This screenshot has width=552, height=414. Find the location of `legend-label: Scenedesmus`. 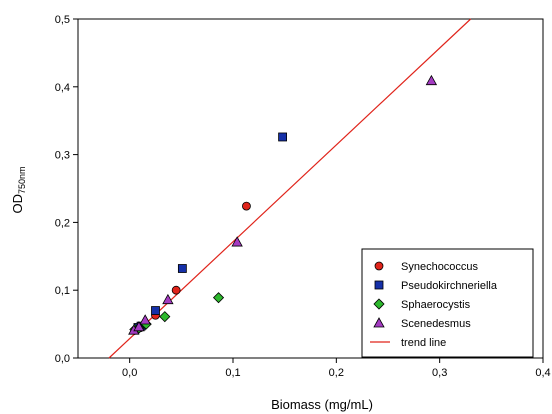

legend-label: Scenedesmus is located at coordinates (436, 324).